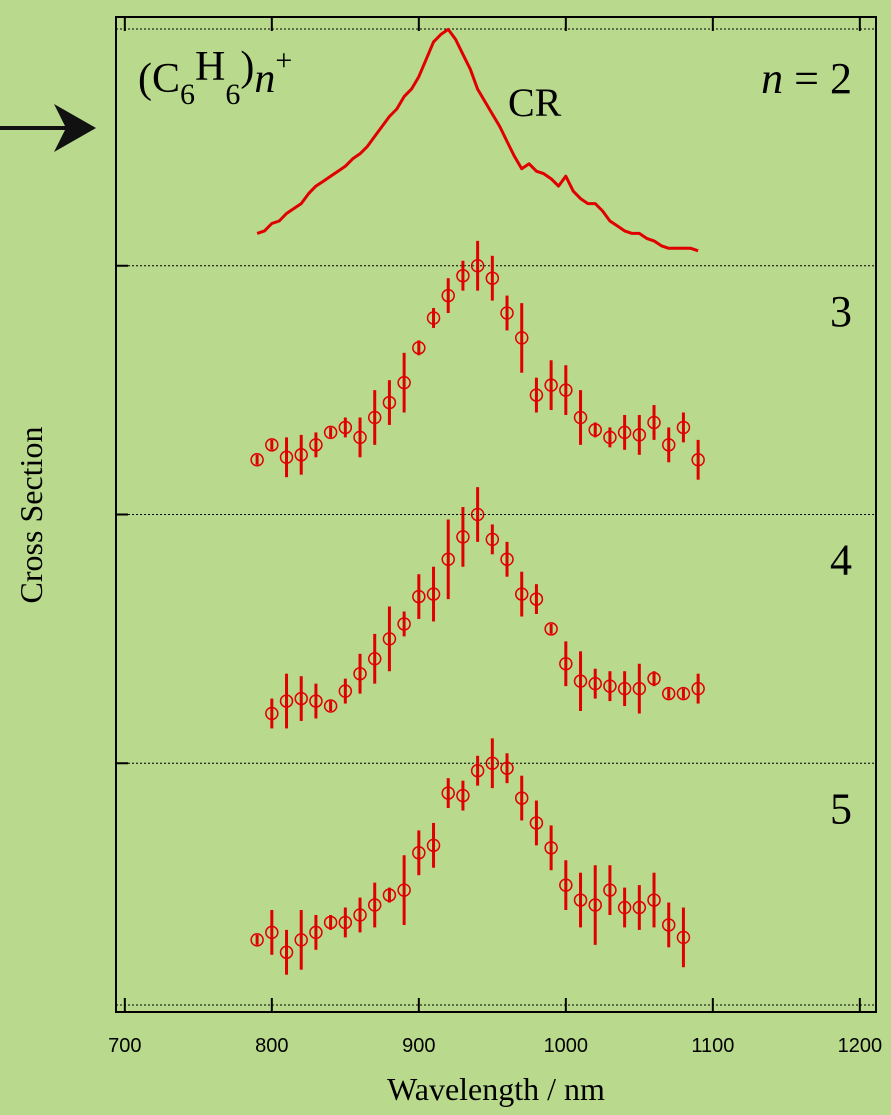 Image resolution: width=891 pixels, height=1115 pixels. What do you see at coordinates (566, 1046) in the screenshot?
I see `x-tick-label: 1000` at bounding box center [566, 1046].